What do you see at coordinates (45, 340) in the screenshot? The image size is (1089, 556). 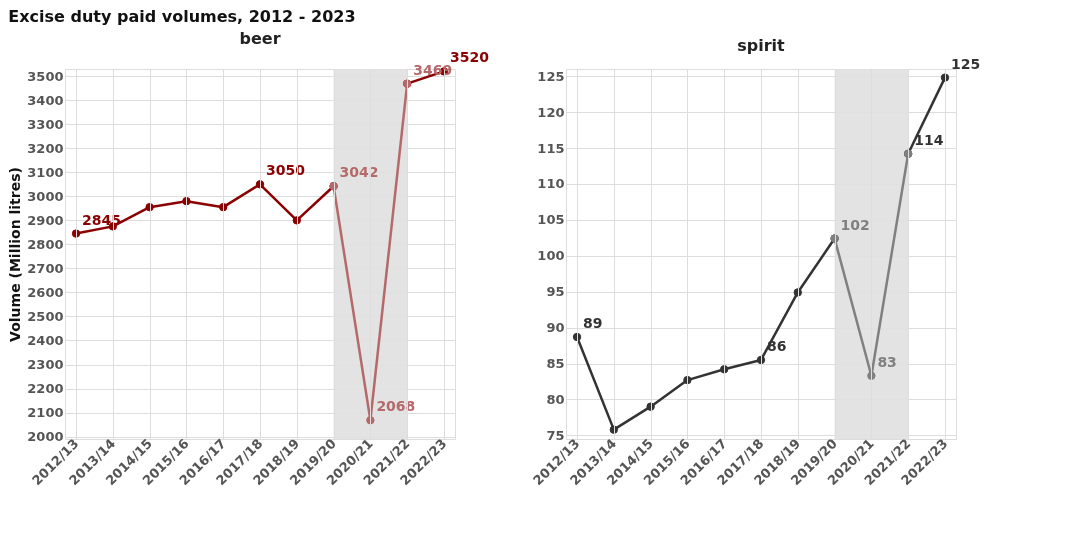 I see `y-tick-label: 2400` at bounding box center [45, 340].